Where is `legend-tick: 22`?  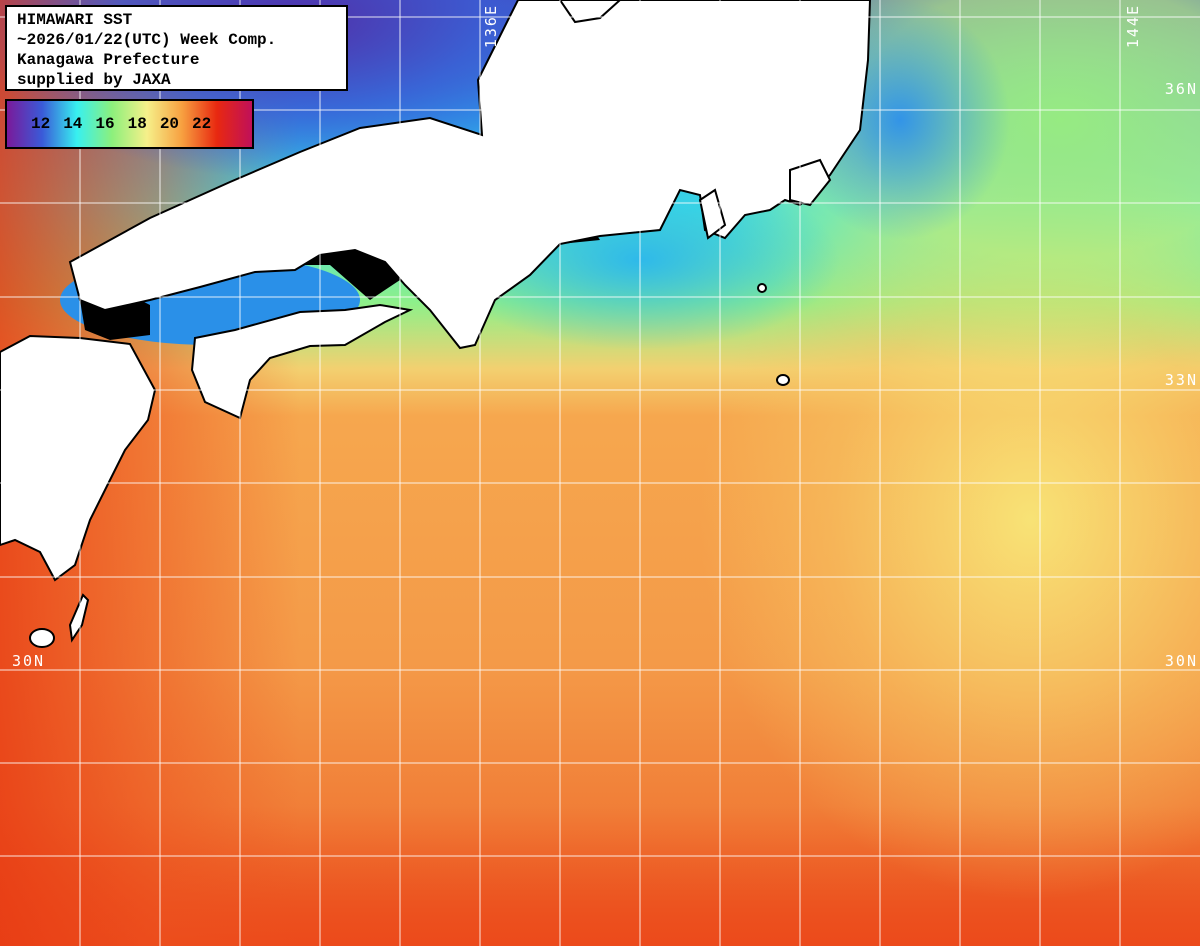
legend-tick: 22 is located at coordinates (202, 124).